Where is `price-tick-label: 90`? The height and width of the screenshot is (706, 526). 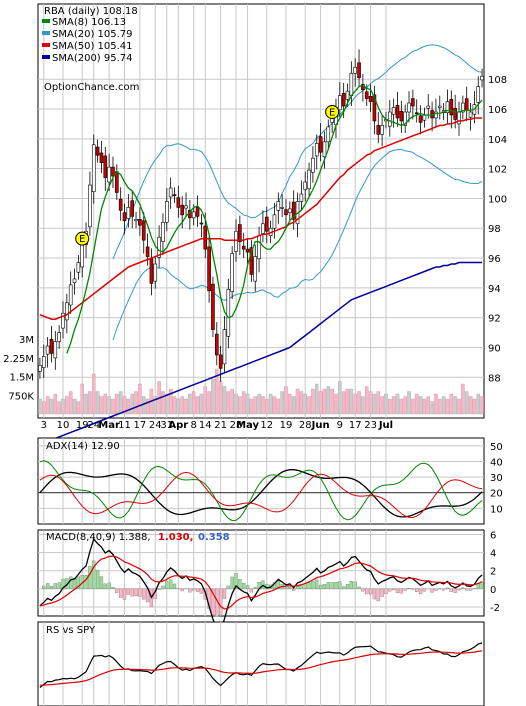
price-tick-label: 90 is located at coordinates (494, 348).